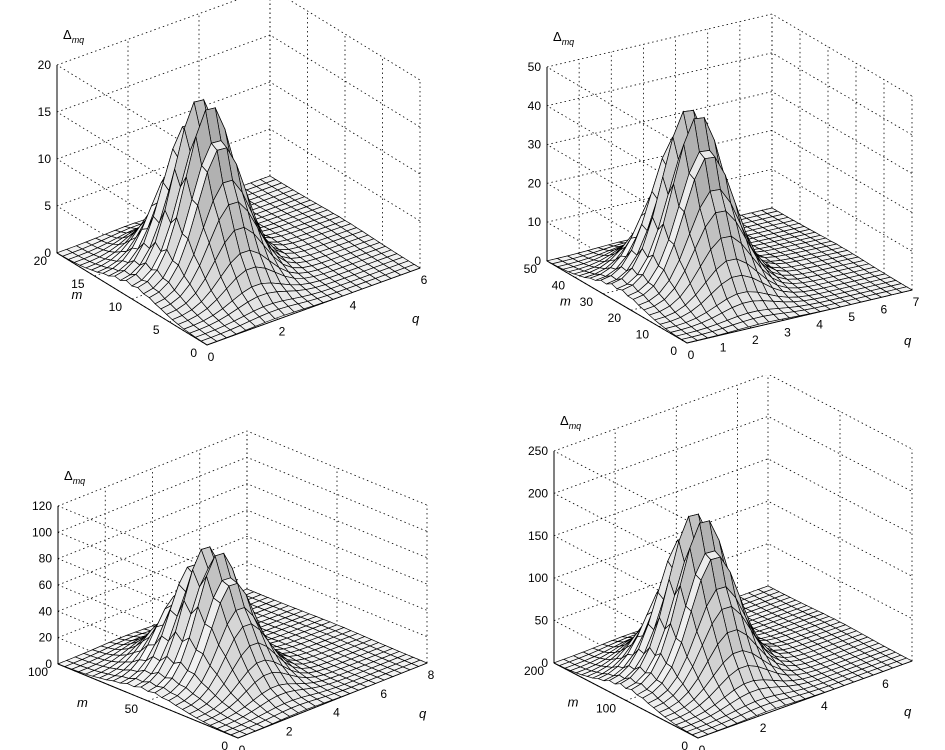  Describe the element at coordinates (46, 585) in the screenshot. I see `z-tick-label: 60` at that location.